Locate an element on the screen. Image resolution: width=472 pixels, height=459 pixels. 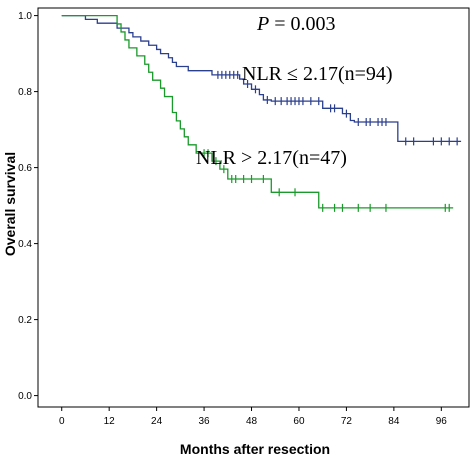
y-tick-label: 1.0 is located at coordinates (25, 16).